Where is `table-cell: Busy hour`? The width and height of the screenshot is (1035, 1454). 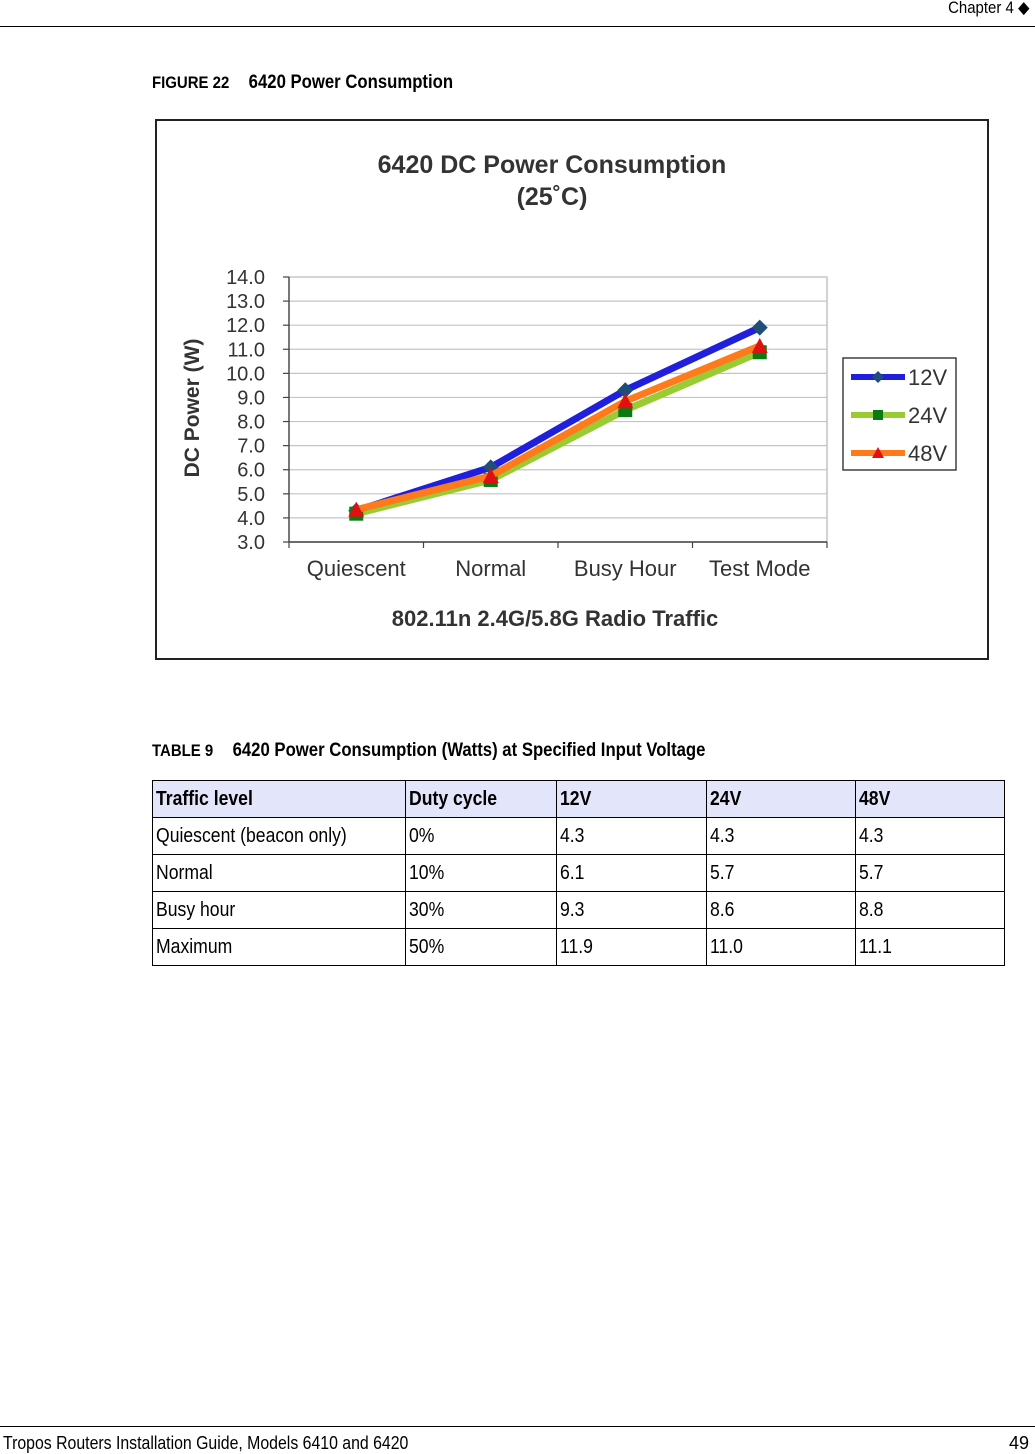 table-cell: Busy hour is located at coordinates (279, 910).